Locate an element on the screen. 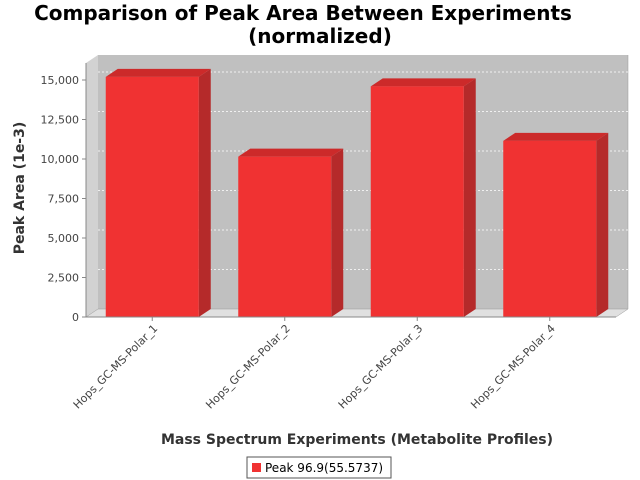 This screenshot has height=480, width=640. legend: Peak 96.9(55.5737) is located at coordinates (319, 467).